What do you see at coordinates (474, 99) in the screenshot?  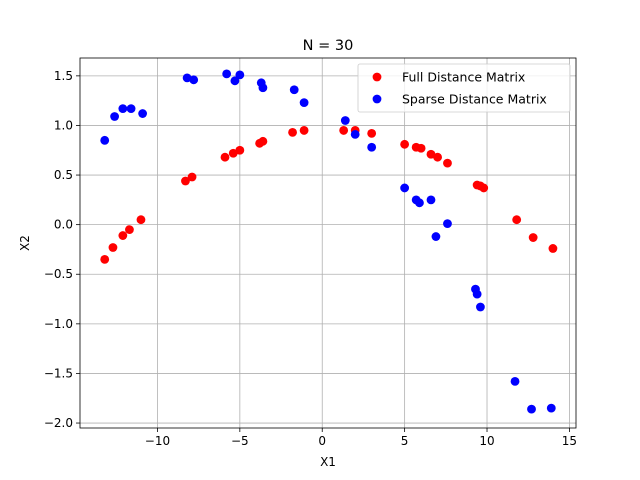 I see `legend-label-sparse-distance: Sparse Distance Matrix` at bounding box center [474, 99].